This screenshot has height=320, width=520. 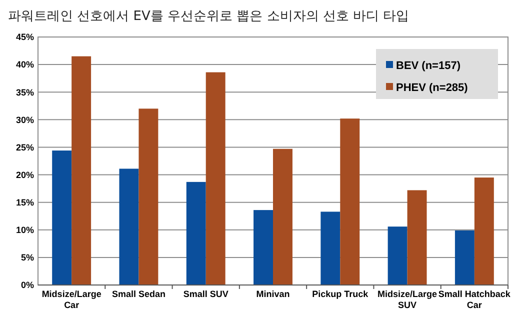 What do you see at coordinates (25, 119) in the screenshot?
I see `y-tick-label: 30%` at bounding box center [25, 119].